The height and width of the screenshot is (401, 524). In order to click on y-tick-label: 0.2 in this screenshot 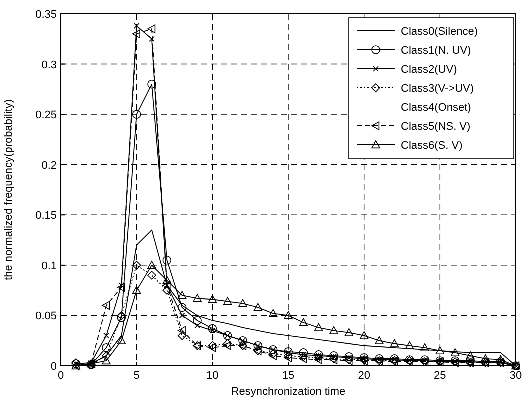, I will do `click(49, 166)`.